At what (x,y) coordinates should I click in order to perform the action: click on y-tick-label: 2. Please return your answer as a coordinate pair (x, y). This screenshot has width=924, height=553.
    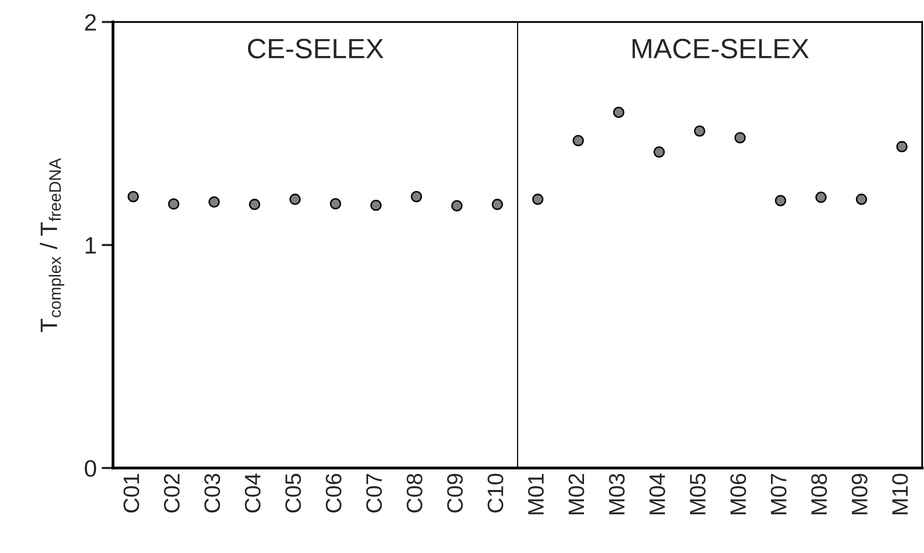
    Looking at the image, I should click on (90, 22).